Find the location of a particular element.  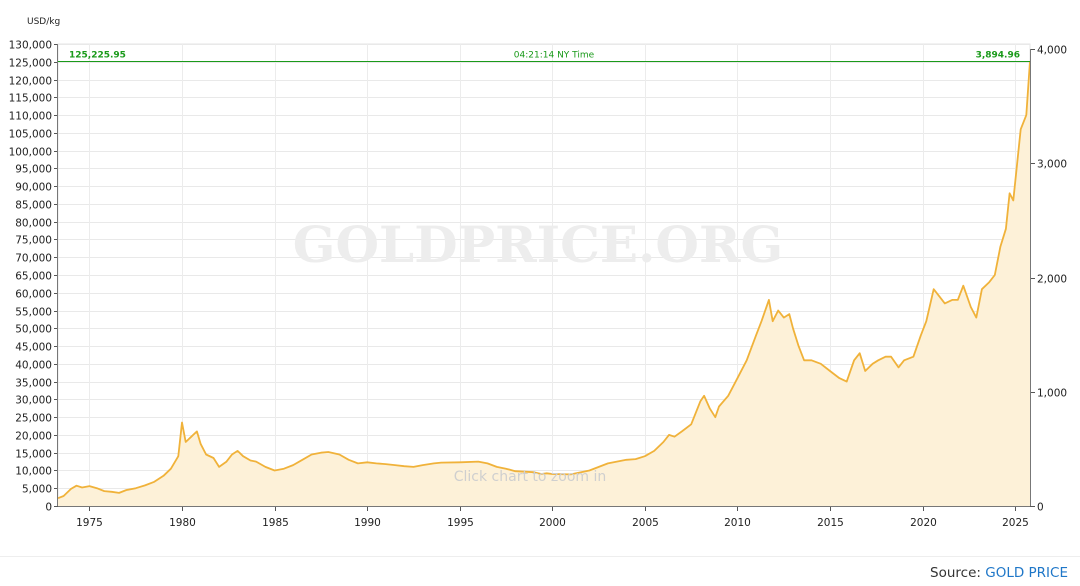

y-left-tick-label: 75,000 is located at coordinates (33, 241).